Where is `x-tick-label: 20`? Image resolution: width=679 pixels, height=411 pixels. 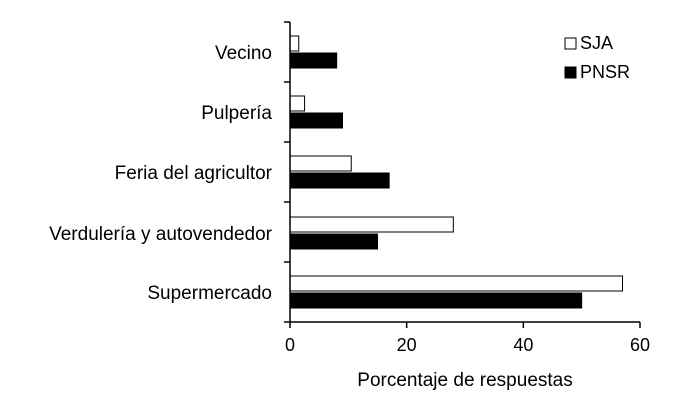 x-tick-label: 20 is located at coordinates (407, 345).